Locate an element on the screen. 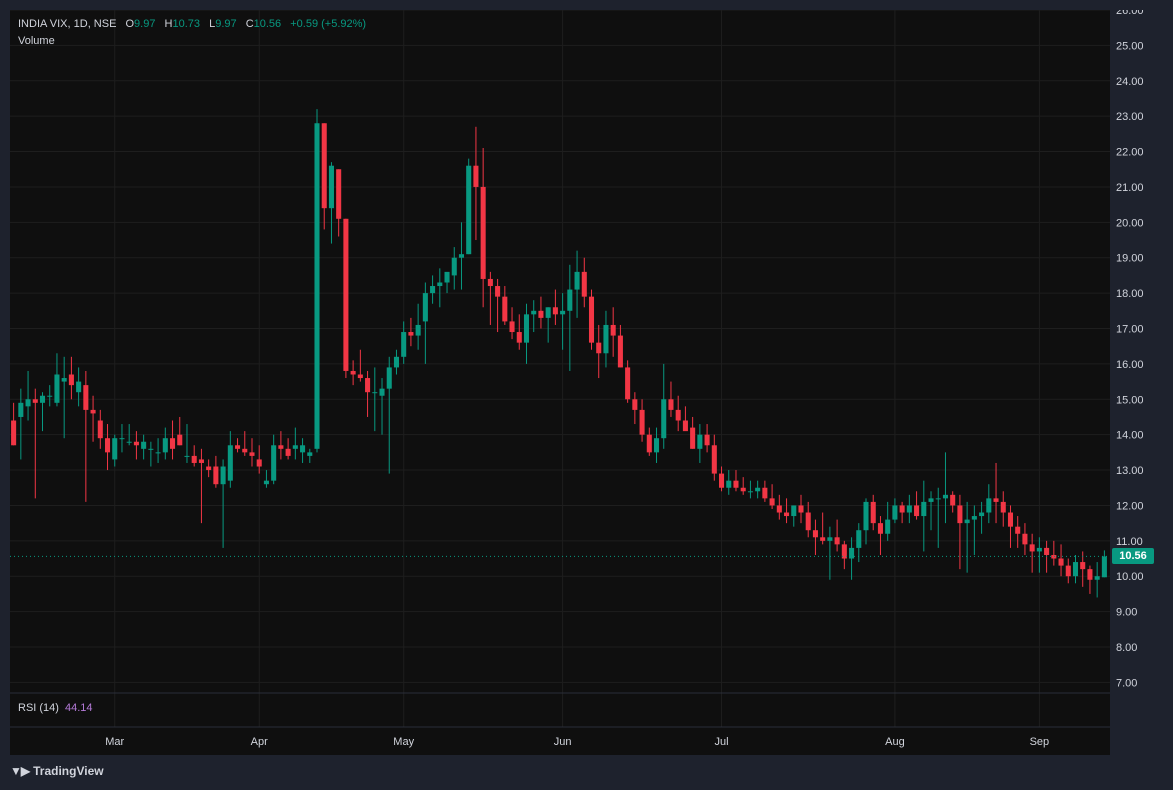  y-tick-label: 19.00 is located at coordinates (1130, 259).